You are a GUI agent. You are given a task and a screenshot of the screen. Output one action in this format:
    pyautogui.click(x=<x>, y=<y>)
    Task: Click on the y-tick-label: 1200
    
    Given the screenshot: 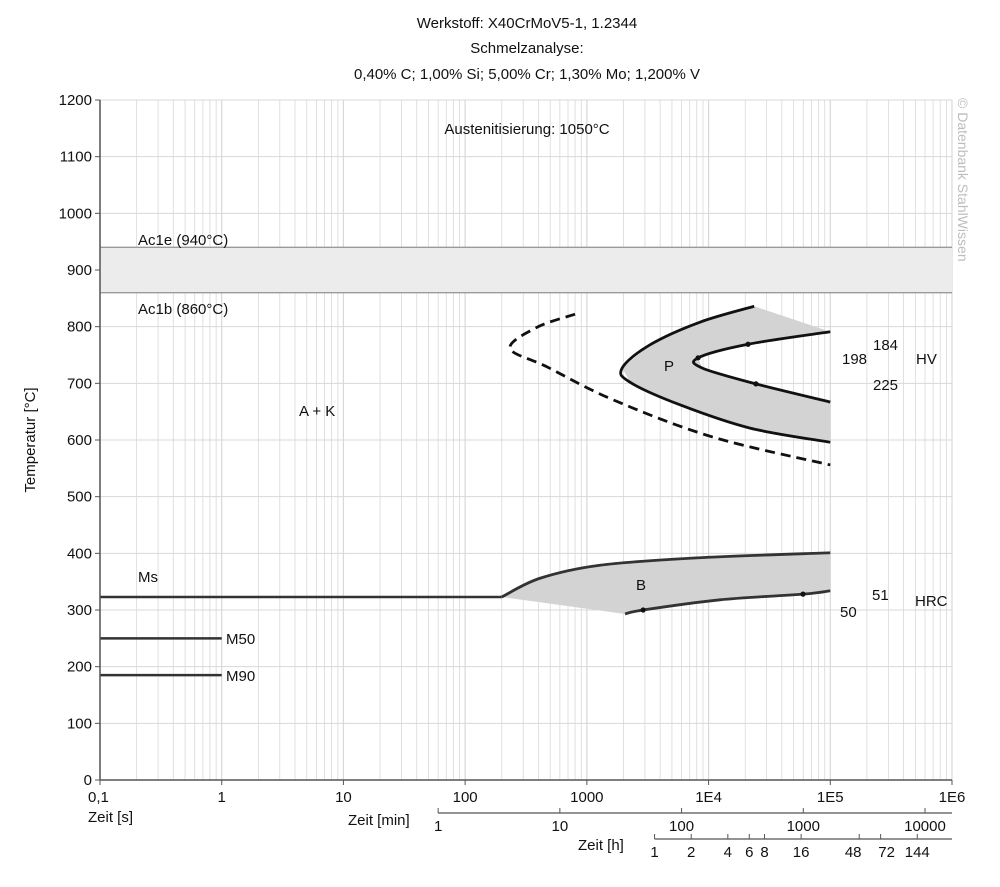 What is the action you would take?
    pyautogui.click(x=75, y=100)
    